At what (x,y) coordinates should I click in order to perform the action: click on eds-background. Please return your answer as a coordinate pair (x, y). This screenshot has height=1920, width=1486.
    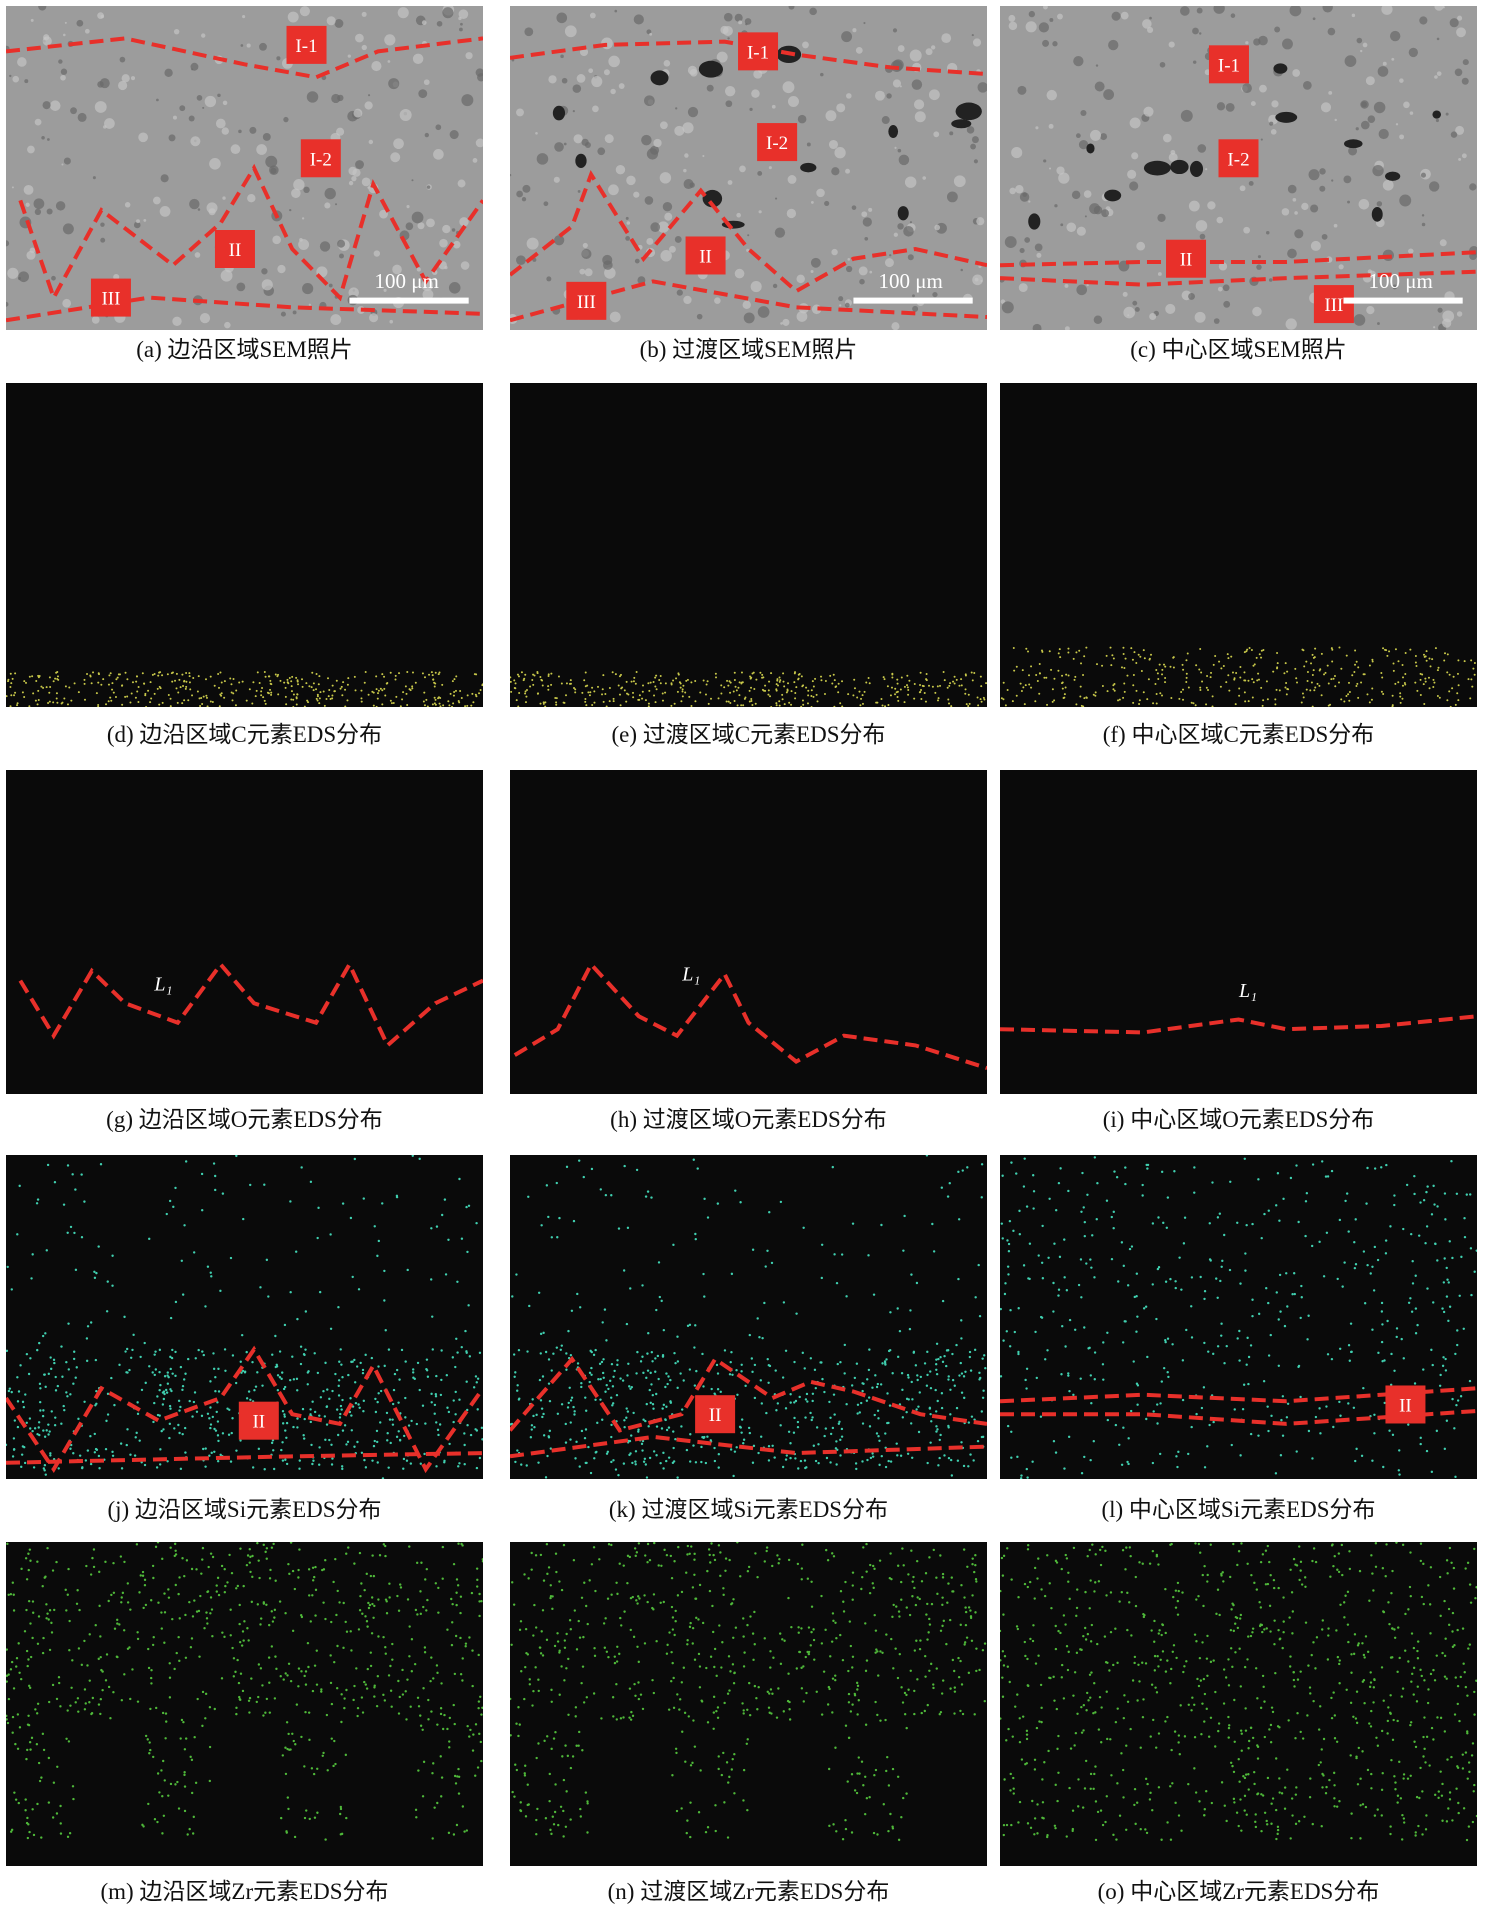
    Looking at the image, I should click on (748, 1317).